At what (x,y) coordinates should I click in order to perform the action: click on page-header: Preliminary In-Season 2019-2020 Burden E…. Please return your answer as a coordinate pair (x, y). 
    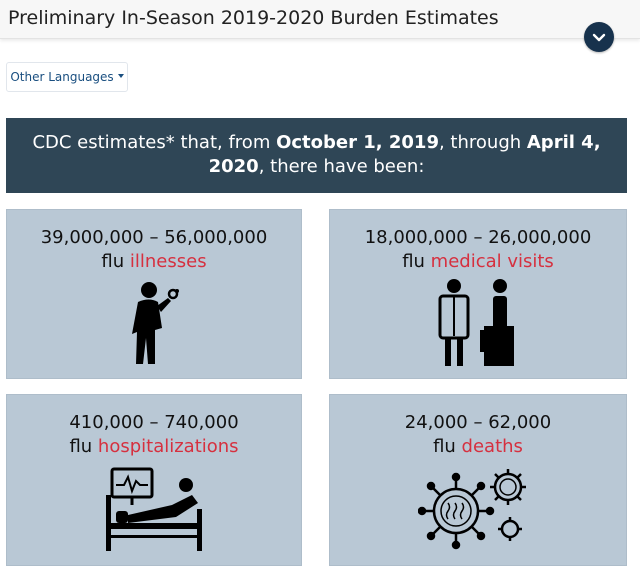
    Looking at the image, I should click on (320, 19).